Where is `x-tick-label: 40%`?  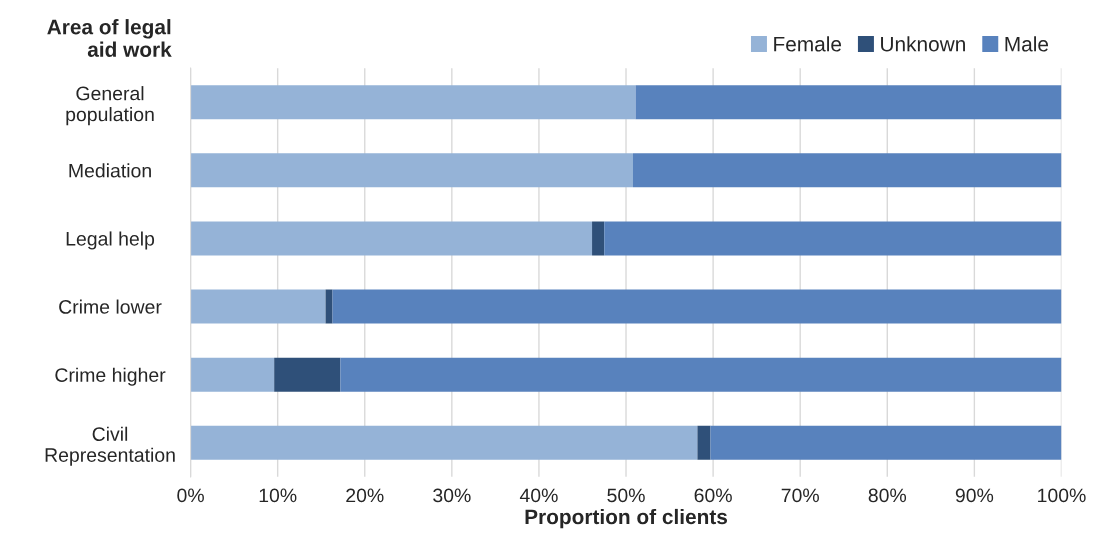
x-tick-label: 40% is located at coordinates (538, 495).